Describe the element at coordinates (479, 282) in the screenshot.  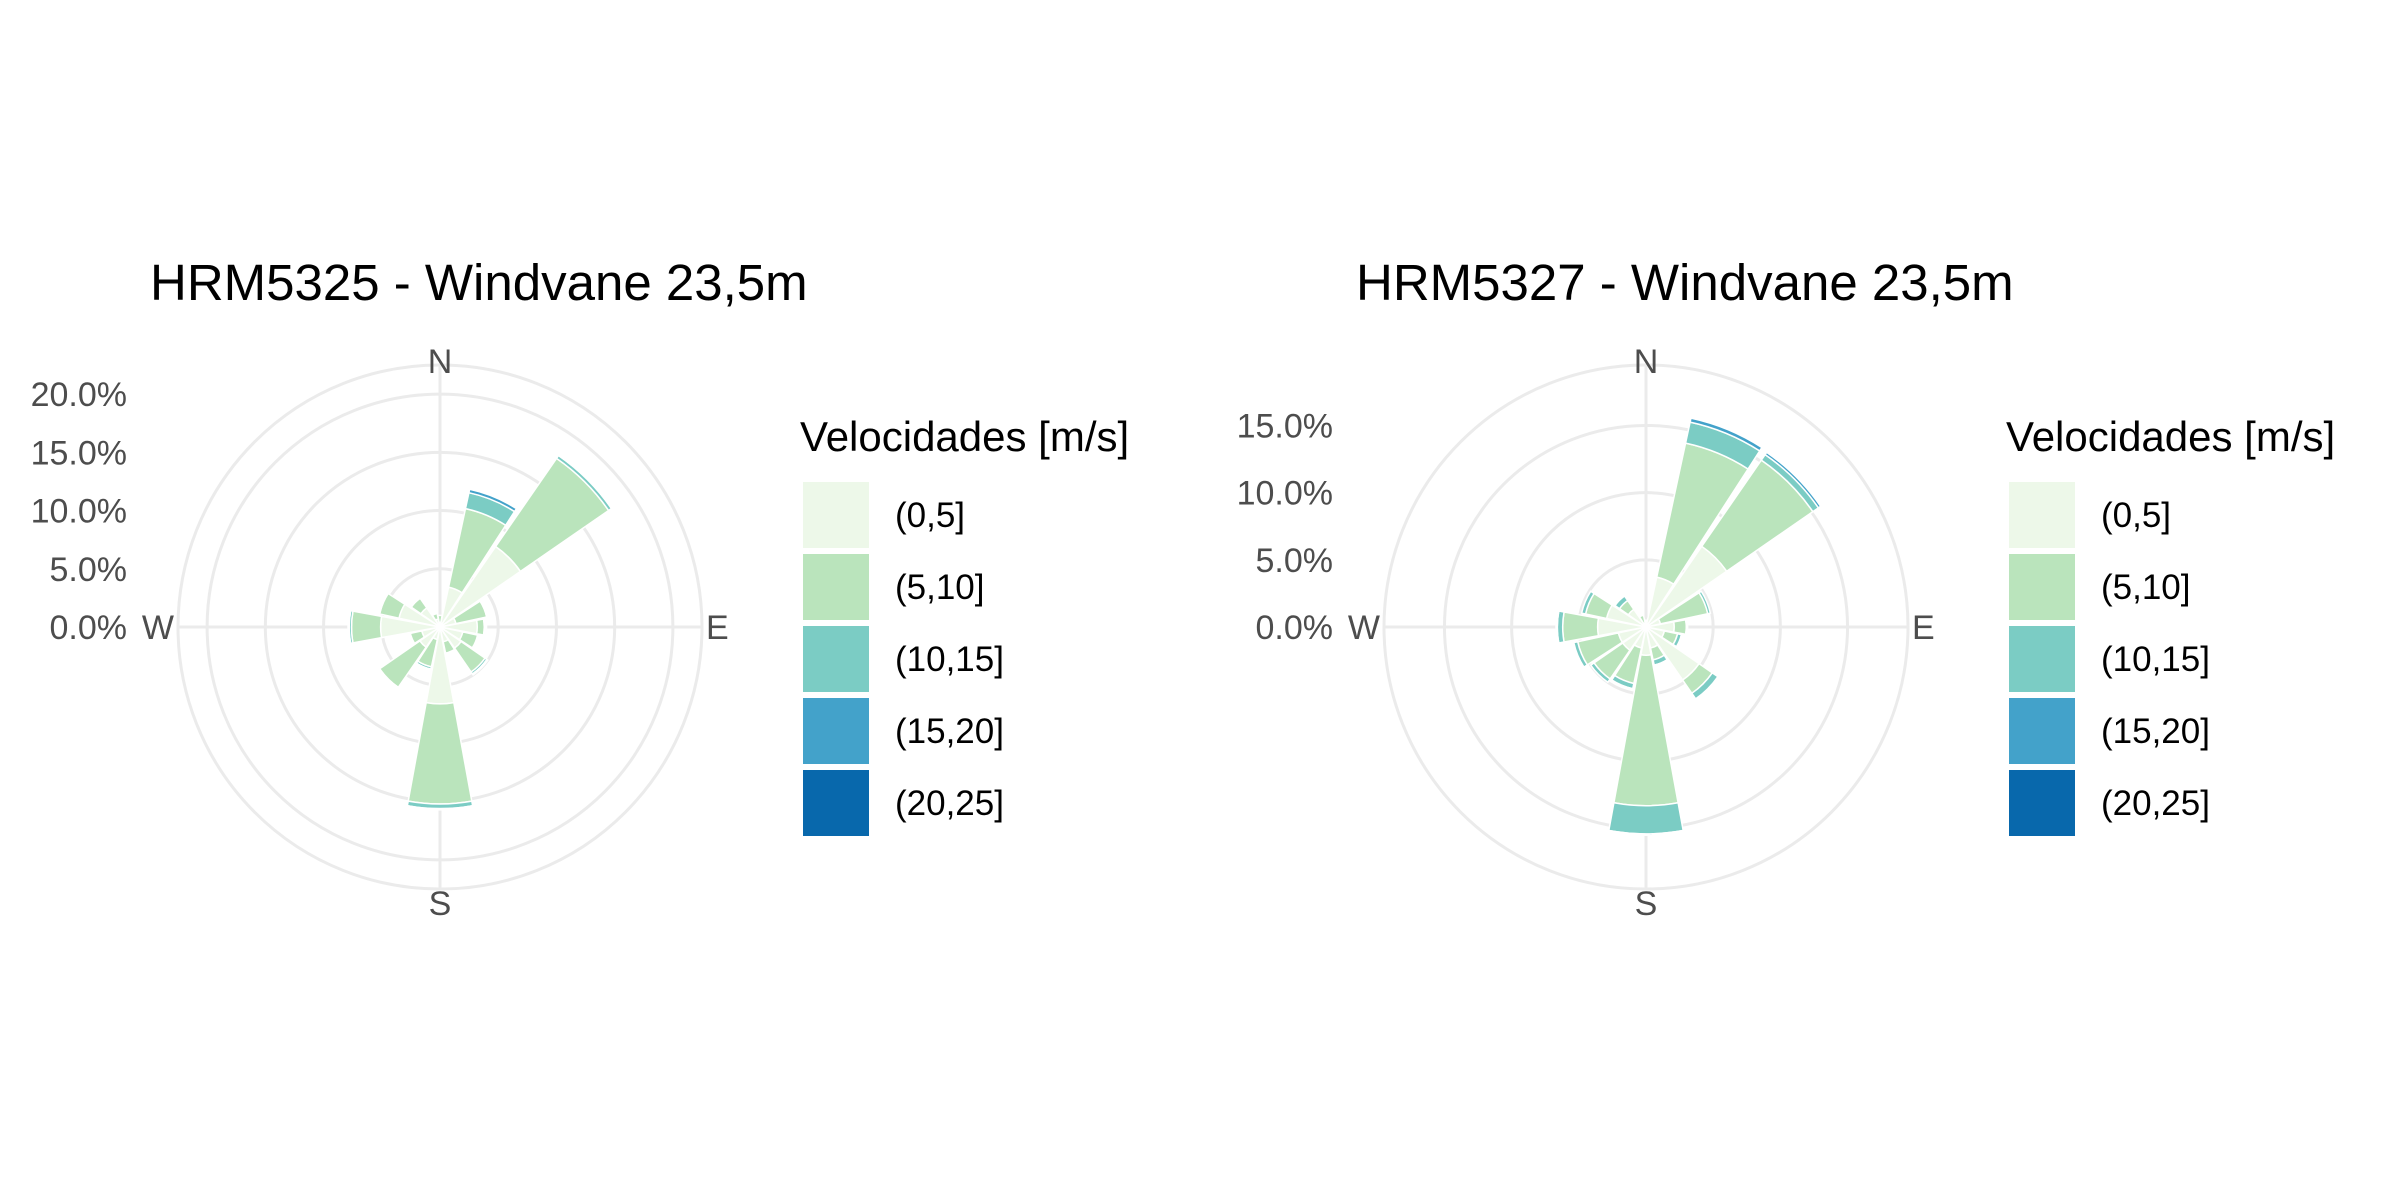
I see `panel-title: HRM5325 - Windvane 23,5m` at that location.